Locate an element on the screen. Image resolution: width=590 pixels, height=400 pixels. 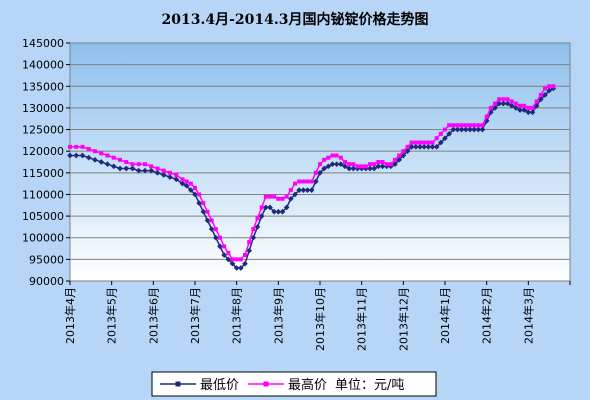
y-tick-label: 140000 is located at coordinates (43, 65).